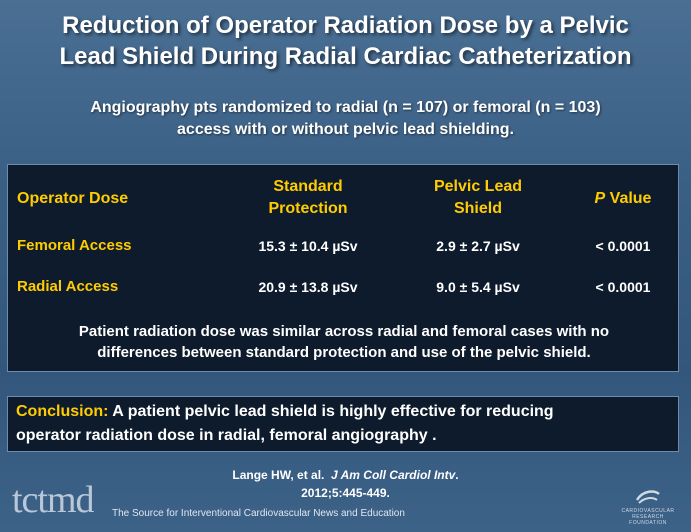  Describe the element at coordinates (345, 493) in the screenshot. I see `citation-line-2: 2012;5:445-449.` at that location.